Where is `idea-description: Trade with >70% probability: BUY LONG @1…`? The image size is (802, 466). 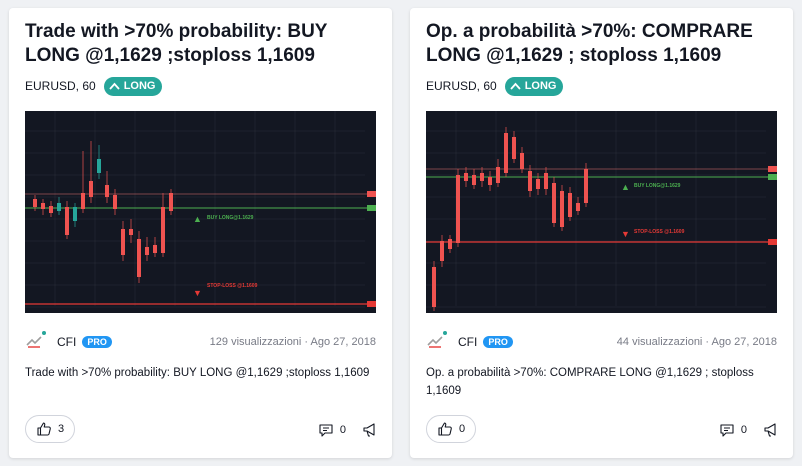
idea-description: Trade with >70% probability: BUY LONG @1… is located at coordinates (197, 373).